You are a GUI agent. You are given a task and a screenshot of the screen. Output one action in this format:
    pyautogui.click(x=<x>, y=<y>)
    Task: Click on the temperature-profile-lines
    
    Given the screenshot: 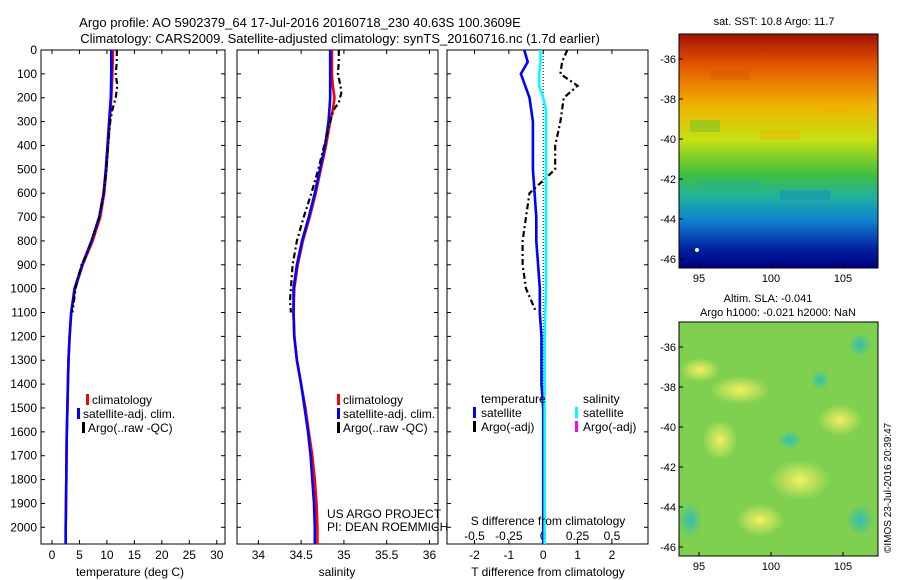 What is the action you would take?
    pyautogui.click(x=91, y=296)
    